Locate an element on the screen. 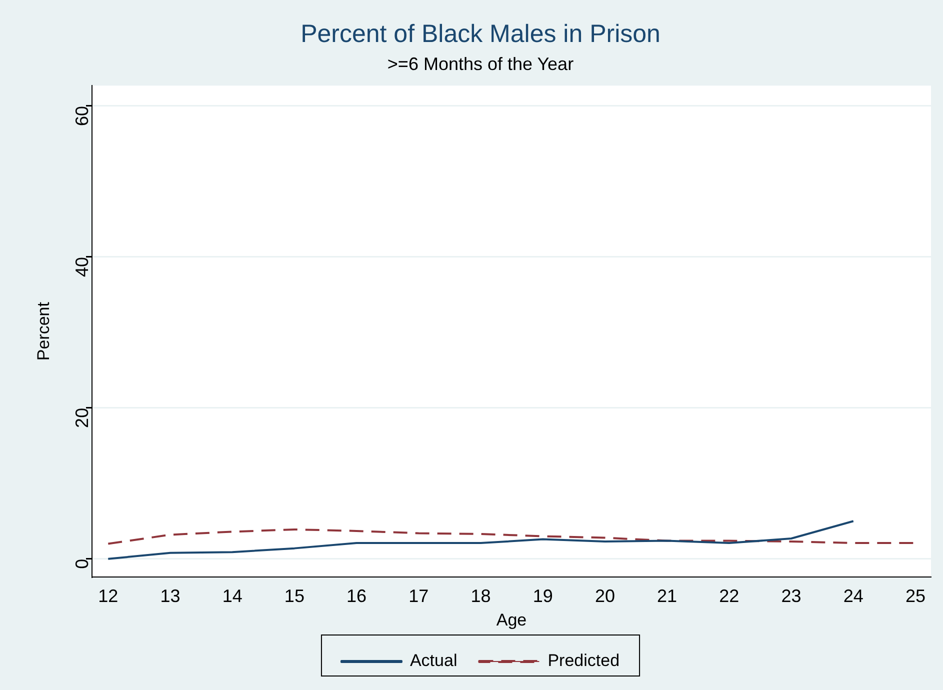 The width and height of the screenshot is (943, 690). x-tick-label: 15 is located at coordinates (294, 596).